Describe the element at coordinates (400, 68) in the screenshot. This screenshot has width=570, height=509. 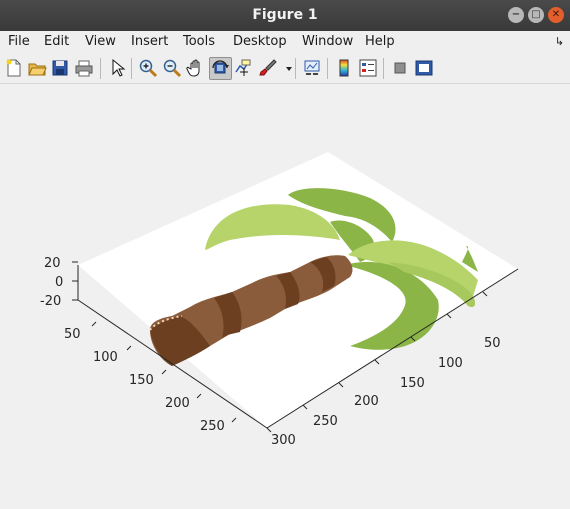
I see `hide-plot-tools-icon` at that location.